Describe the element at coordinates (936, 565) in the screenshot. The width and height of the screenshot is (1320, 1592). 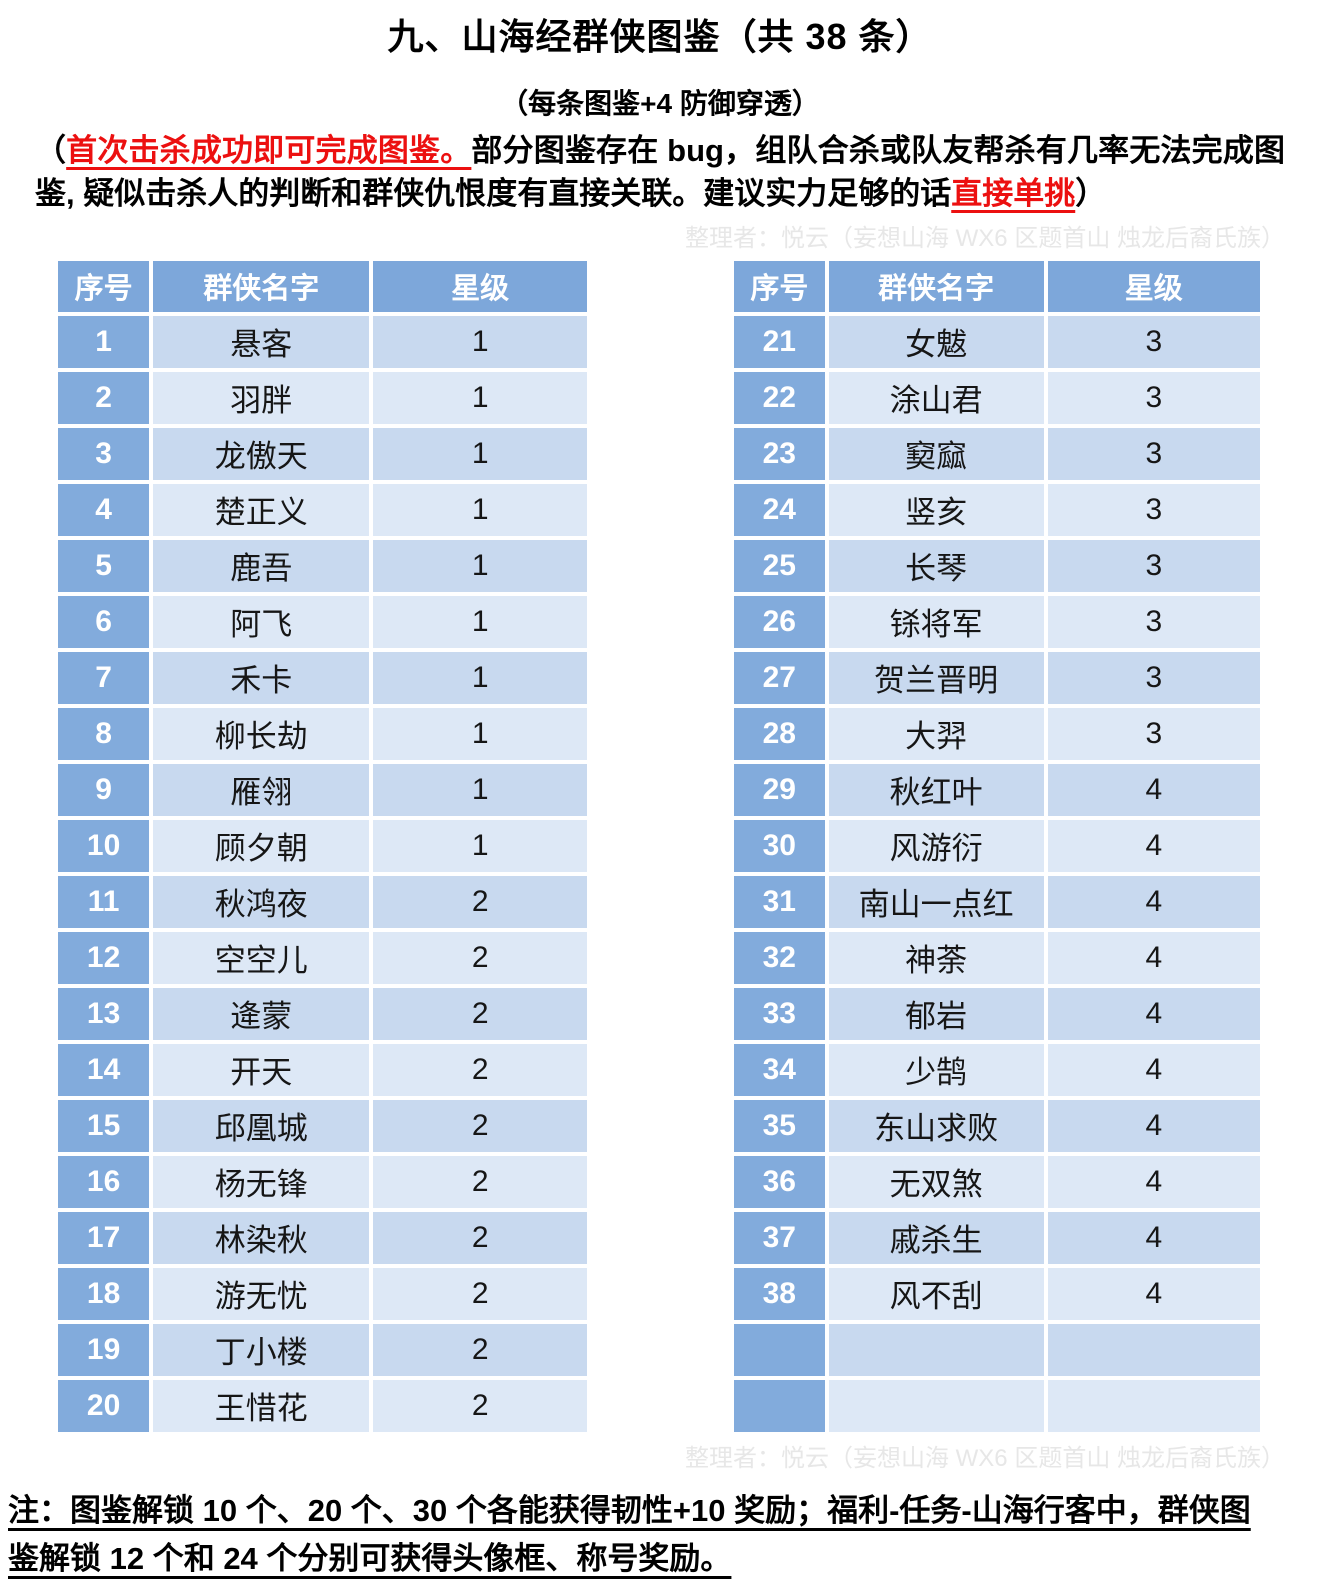
I see `name-cell: 长琴` at that location.